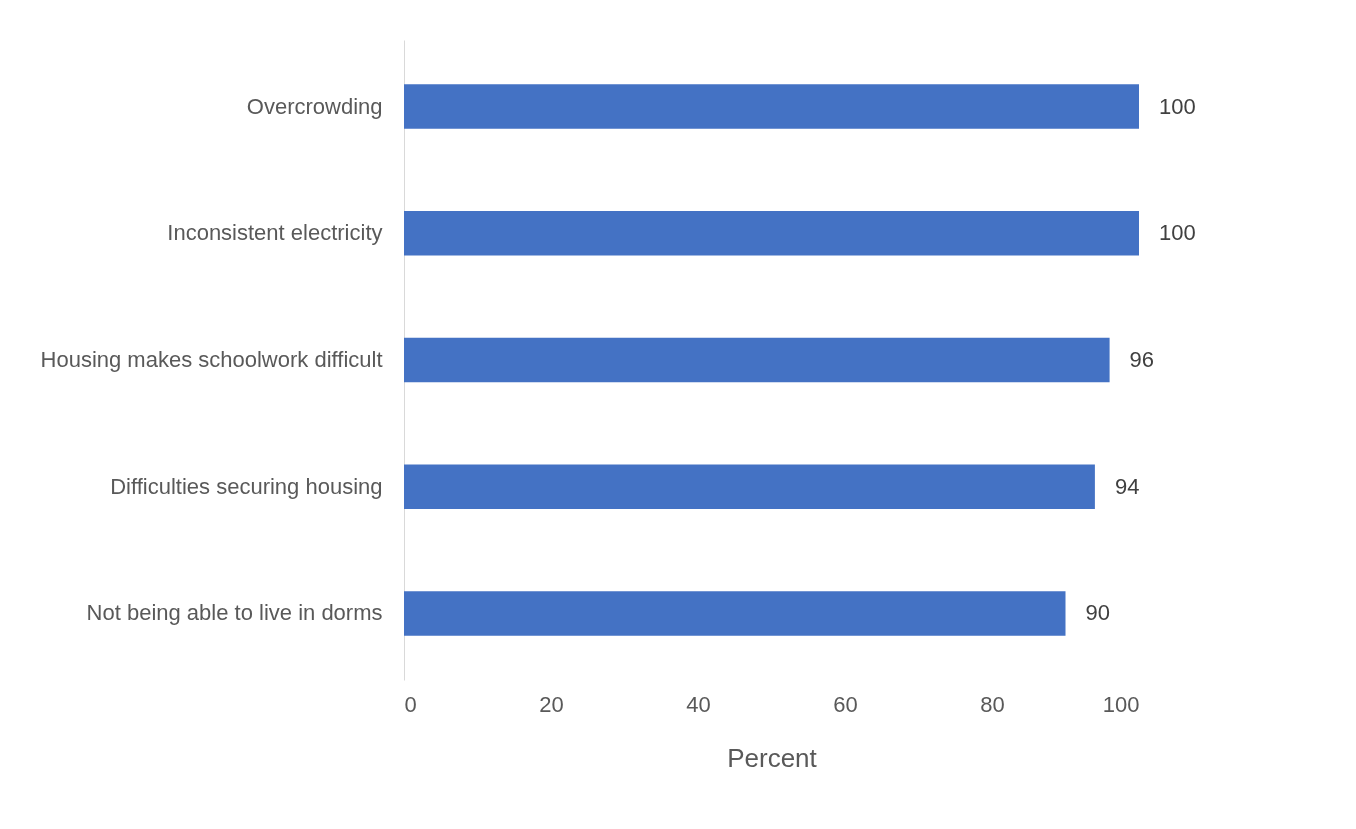  What do you see at coordinates (246, 486) in the screenshot?
I see `y-tick-label: Difficulties securing housing` at bounding box center [246, 486].